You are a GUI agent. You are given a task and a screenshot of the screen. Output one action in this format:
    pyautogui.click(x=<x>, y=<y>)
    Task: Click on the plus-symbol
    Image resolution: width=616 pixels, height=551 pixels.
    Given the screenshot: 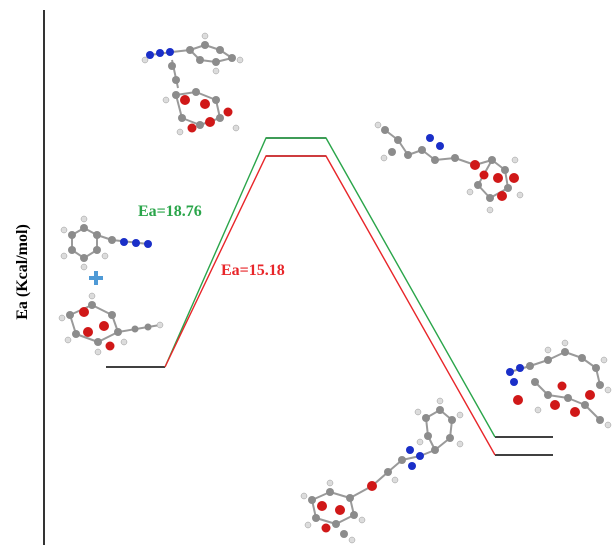 What is the action you would take?
    pyautogui.click(x=96, y=278)
    